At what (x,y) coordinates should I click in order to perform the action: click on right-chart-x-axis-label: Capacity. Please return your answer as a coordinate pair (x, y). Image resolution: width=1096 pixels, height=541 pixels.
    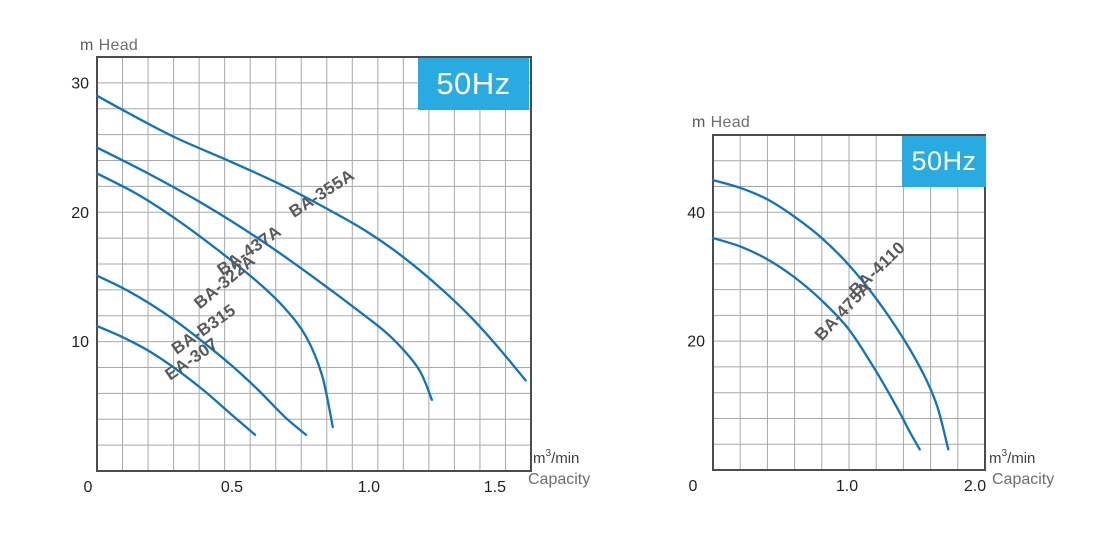
    Looking at the image, I should click on (1023, 479).